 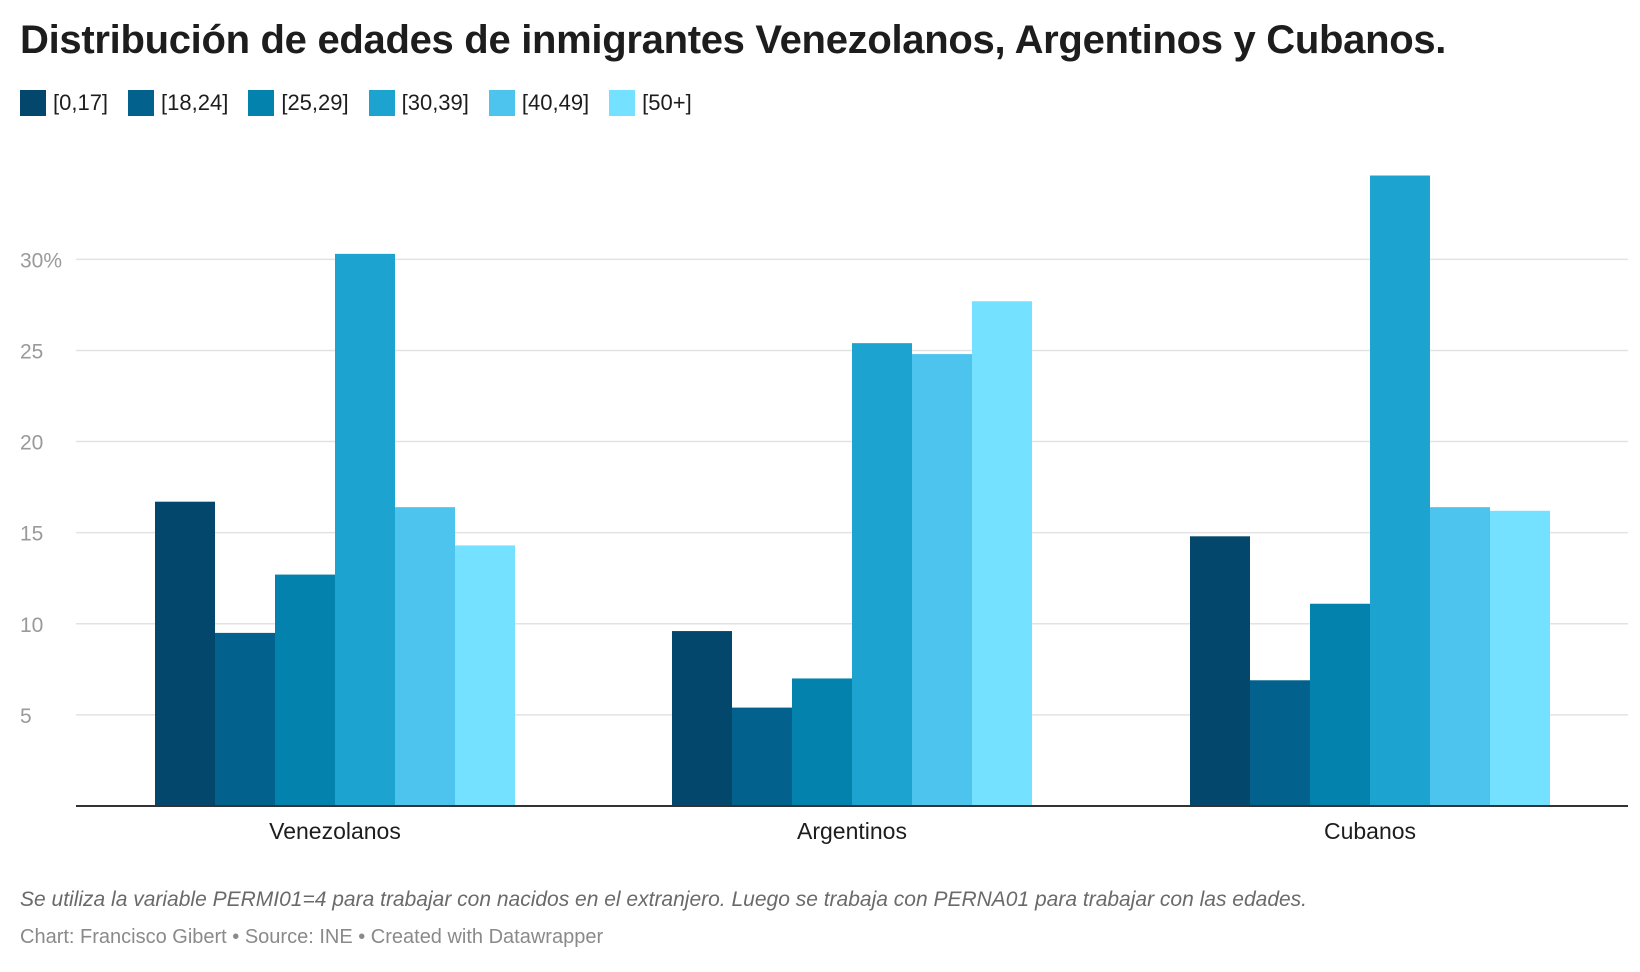 What do you see at coordinates (852, 831) in the screenshot?
I see `x-category-label: Argentinos` at bounding box center [852, 831].